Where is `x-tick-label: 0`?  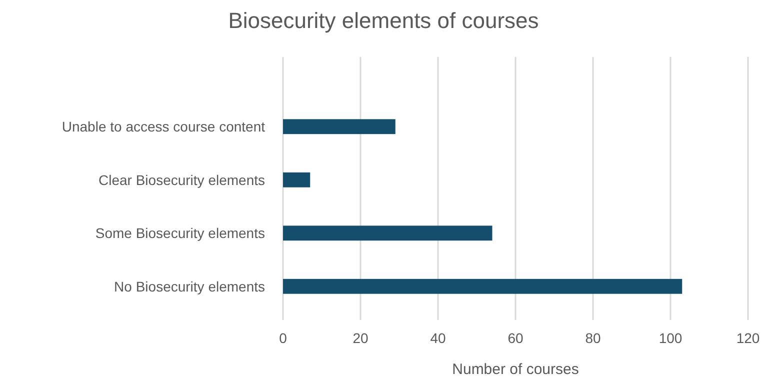 x-tick-label: 0 is located at coordinates (283, 338).